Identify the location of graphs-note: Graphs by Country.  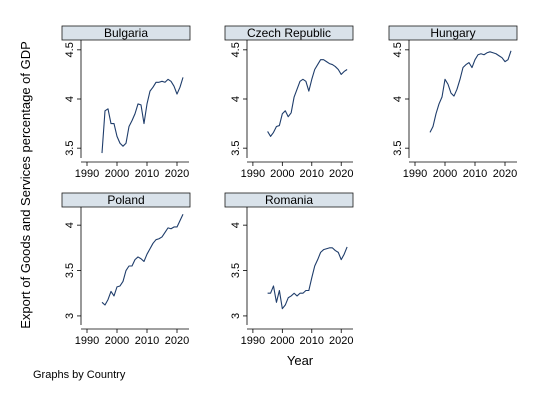
(79, 375).